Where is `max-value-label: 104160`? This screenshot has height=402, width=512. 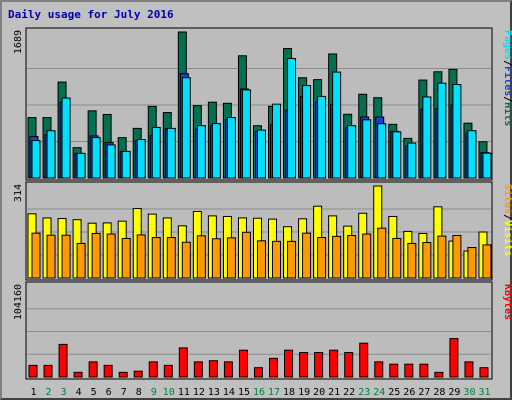 max-value-label: 104160 is located at coordinates (18, 302).